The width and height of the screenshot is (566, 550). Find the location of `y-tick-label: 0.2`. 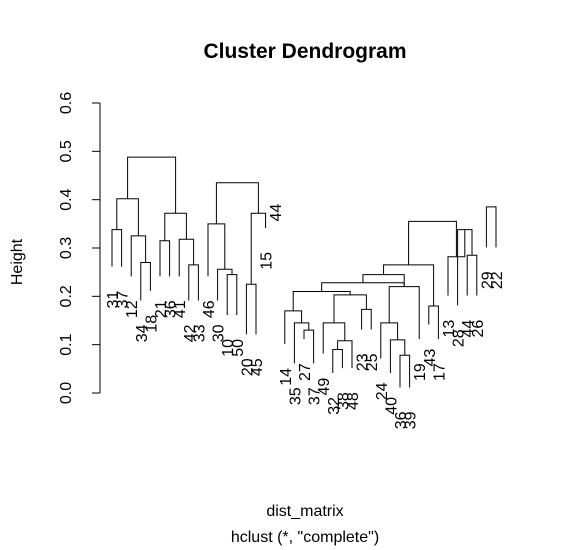

y-tick-label: 0.2 is located at coordinates (66, 296).